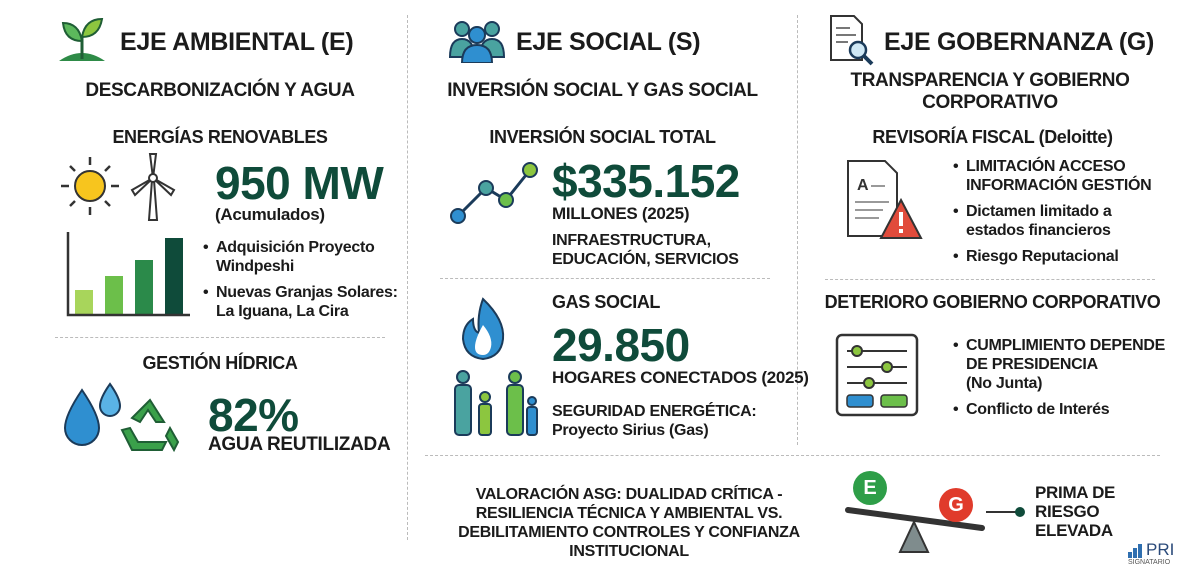 This screenshot has width=1187, height=571. I want to click on column-title: EJE SOCIAL (S), so click(608, 42).